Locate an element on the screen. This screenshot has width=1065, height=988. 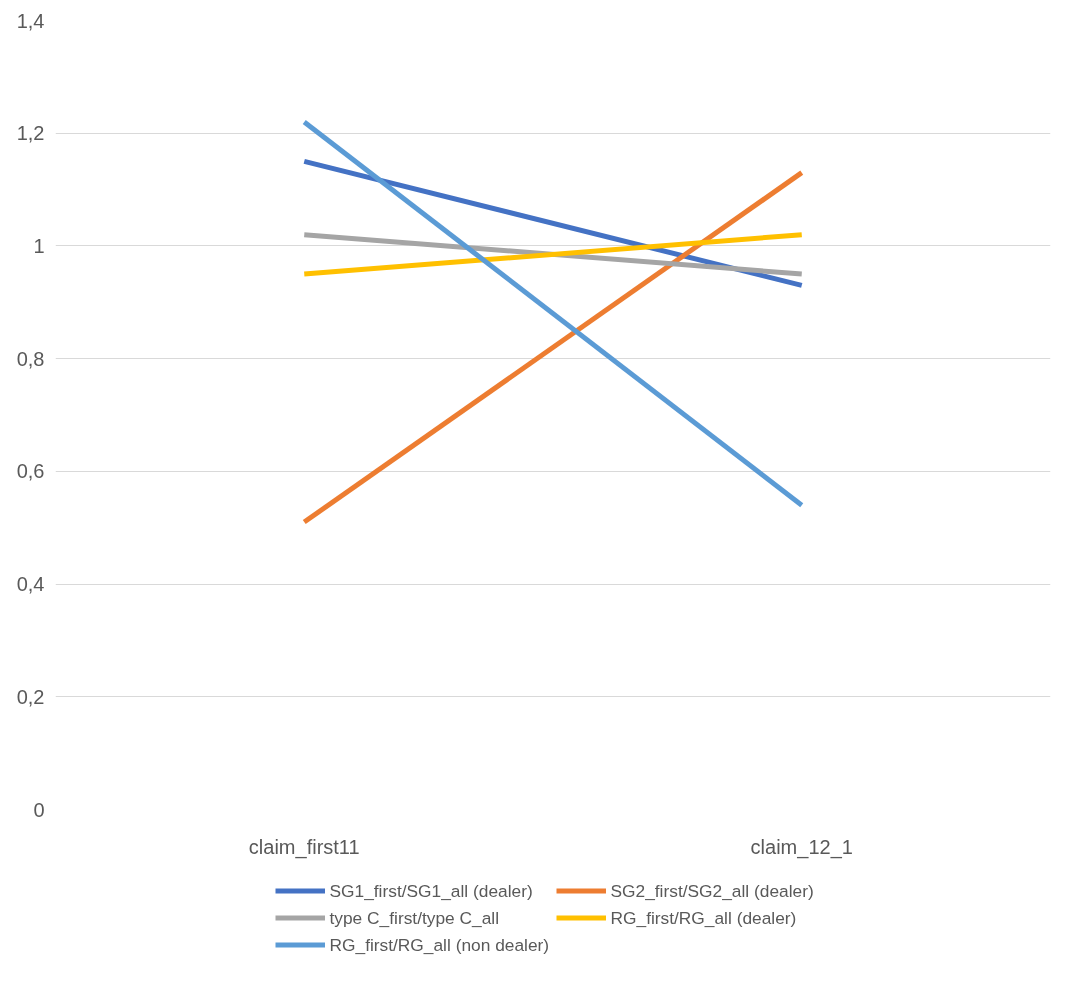
y-tick-label: 0 is located at coordinates (39, 809).